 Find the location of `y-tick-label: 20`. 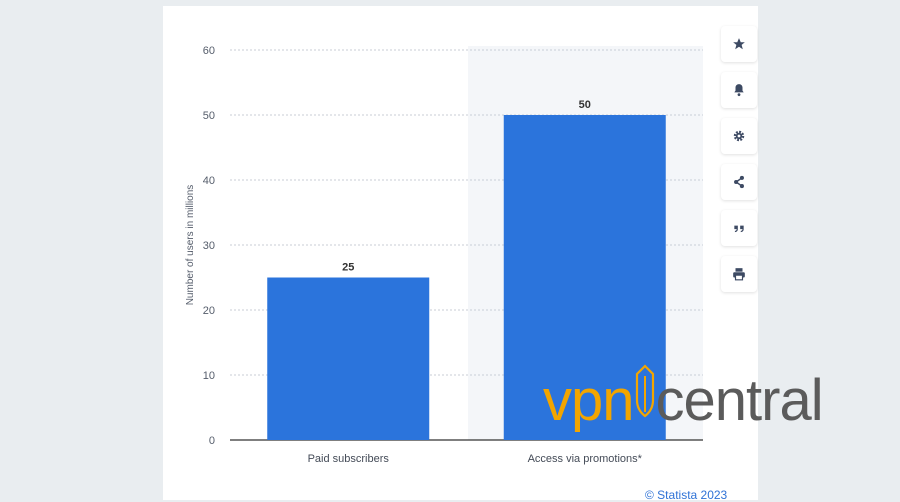

y-tick-label: 20 is located at coordinates (209, 311).